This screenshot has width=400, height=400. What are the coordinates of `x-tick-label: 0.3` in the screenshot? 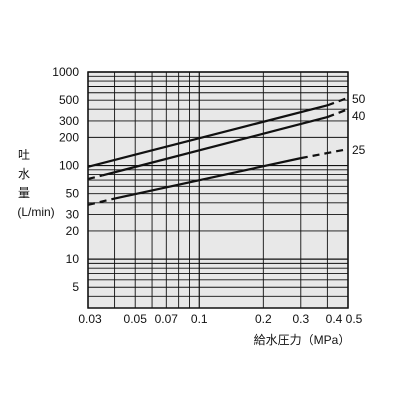 It's located at (300, 319).